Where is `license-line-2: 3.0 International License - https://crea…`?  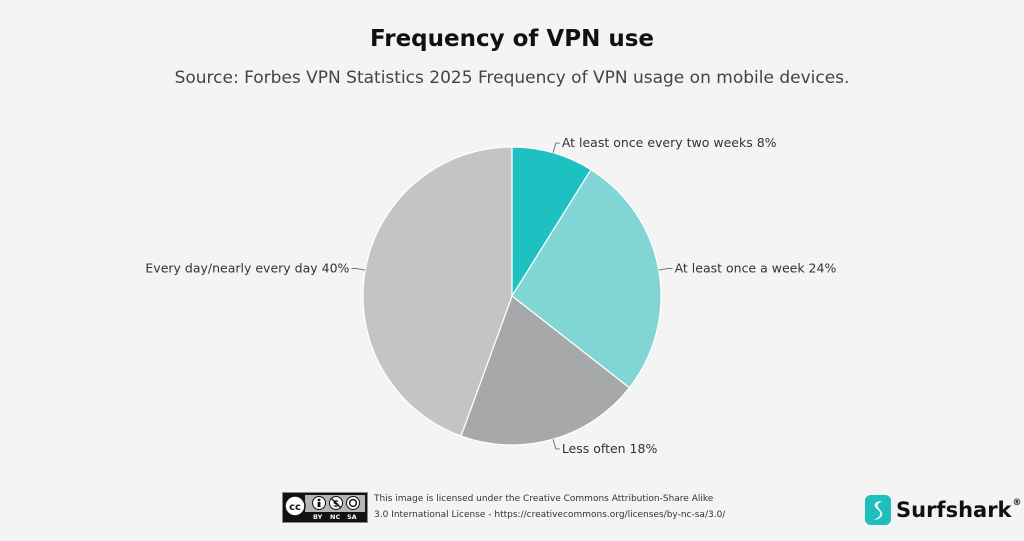
license-line-2: 3.0 International License - https://crea… is located at coordinates (550, 515).